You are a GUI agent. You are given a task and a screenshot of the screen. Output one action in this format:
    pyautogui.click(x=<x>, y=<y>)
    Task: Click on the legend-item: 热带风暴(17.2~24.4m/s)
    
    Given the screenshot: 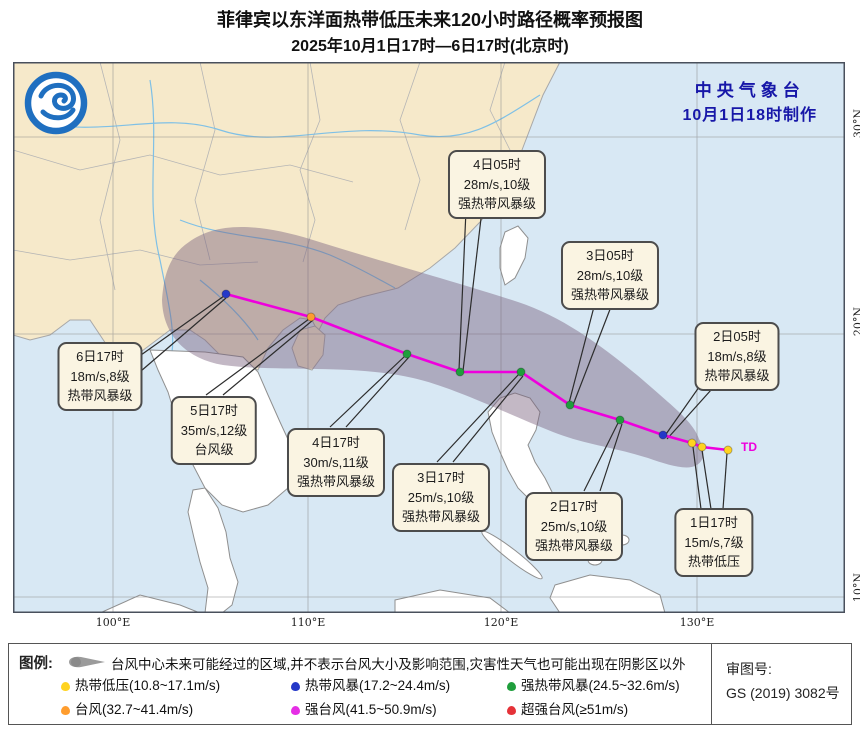 What is the action you would take?
    pyautogui.click(x=370, y=684)
    